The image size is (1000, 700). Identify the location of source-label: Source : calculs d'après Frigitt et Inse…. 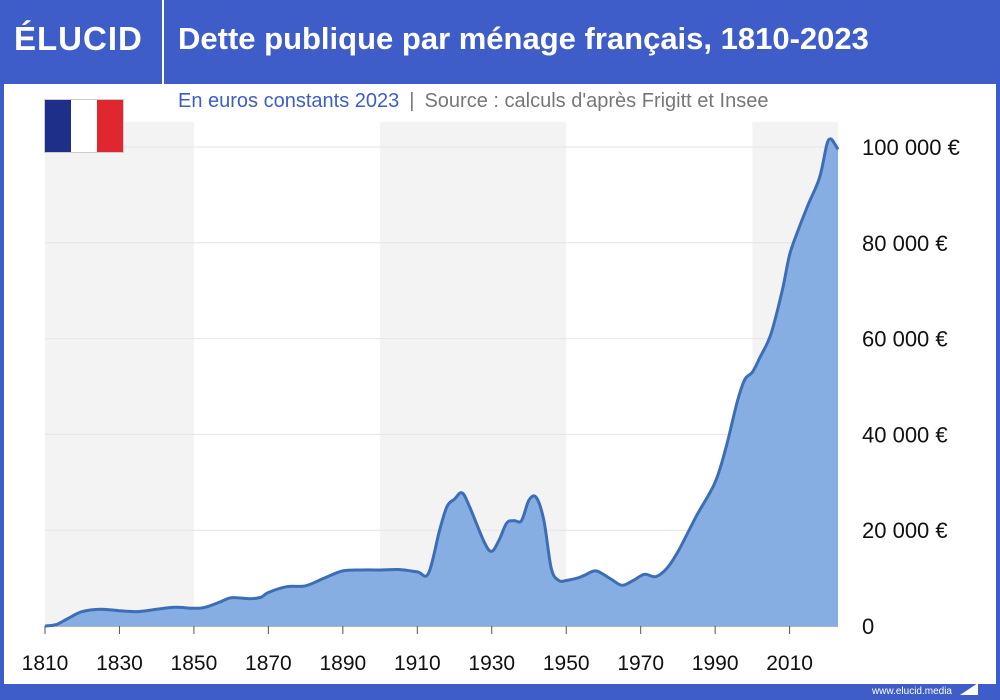
(596, 101).